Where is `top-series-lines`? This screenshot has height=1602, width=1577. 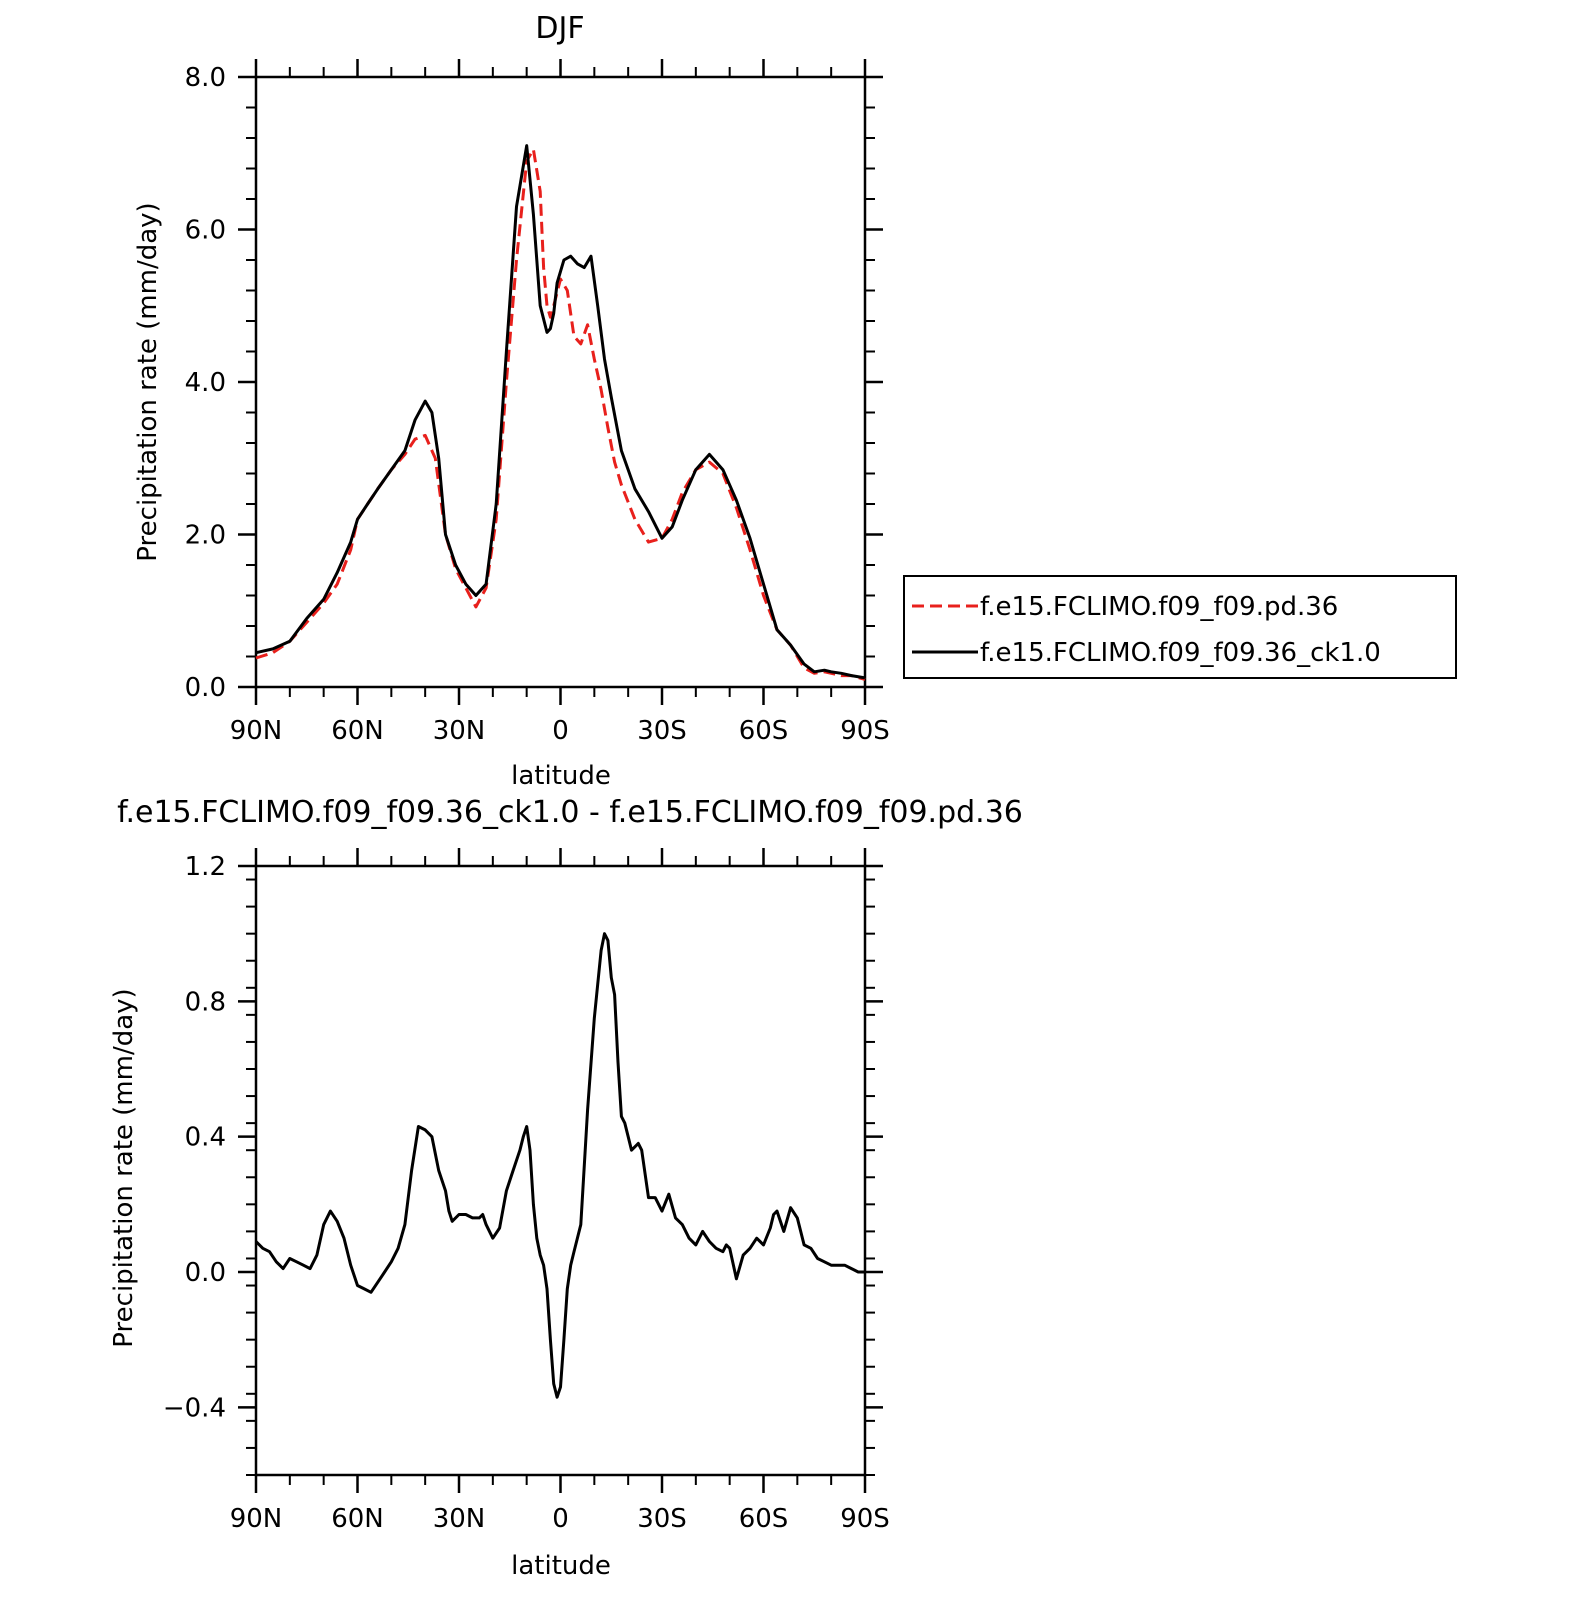 top-series-lines is located at coordinates (560, 412).